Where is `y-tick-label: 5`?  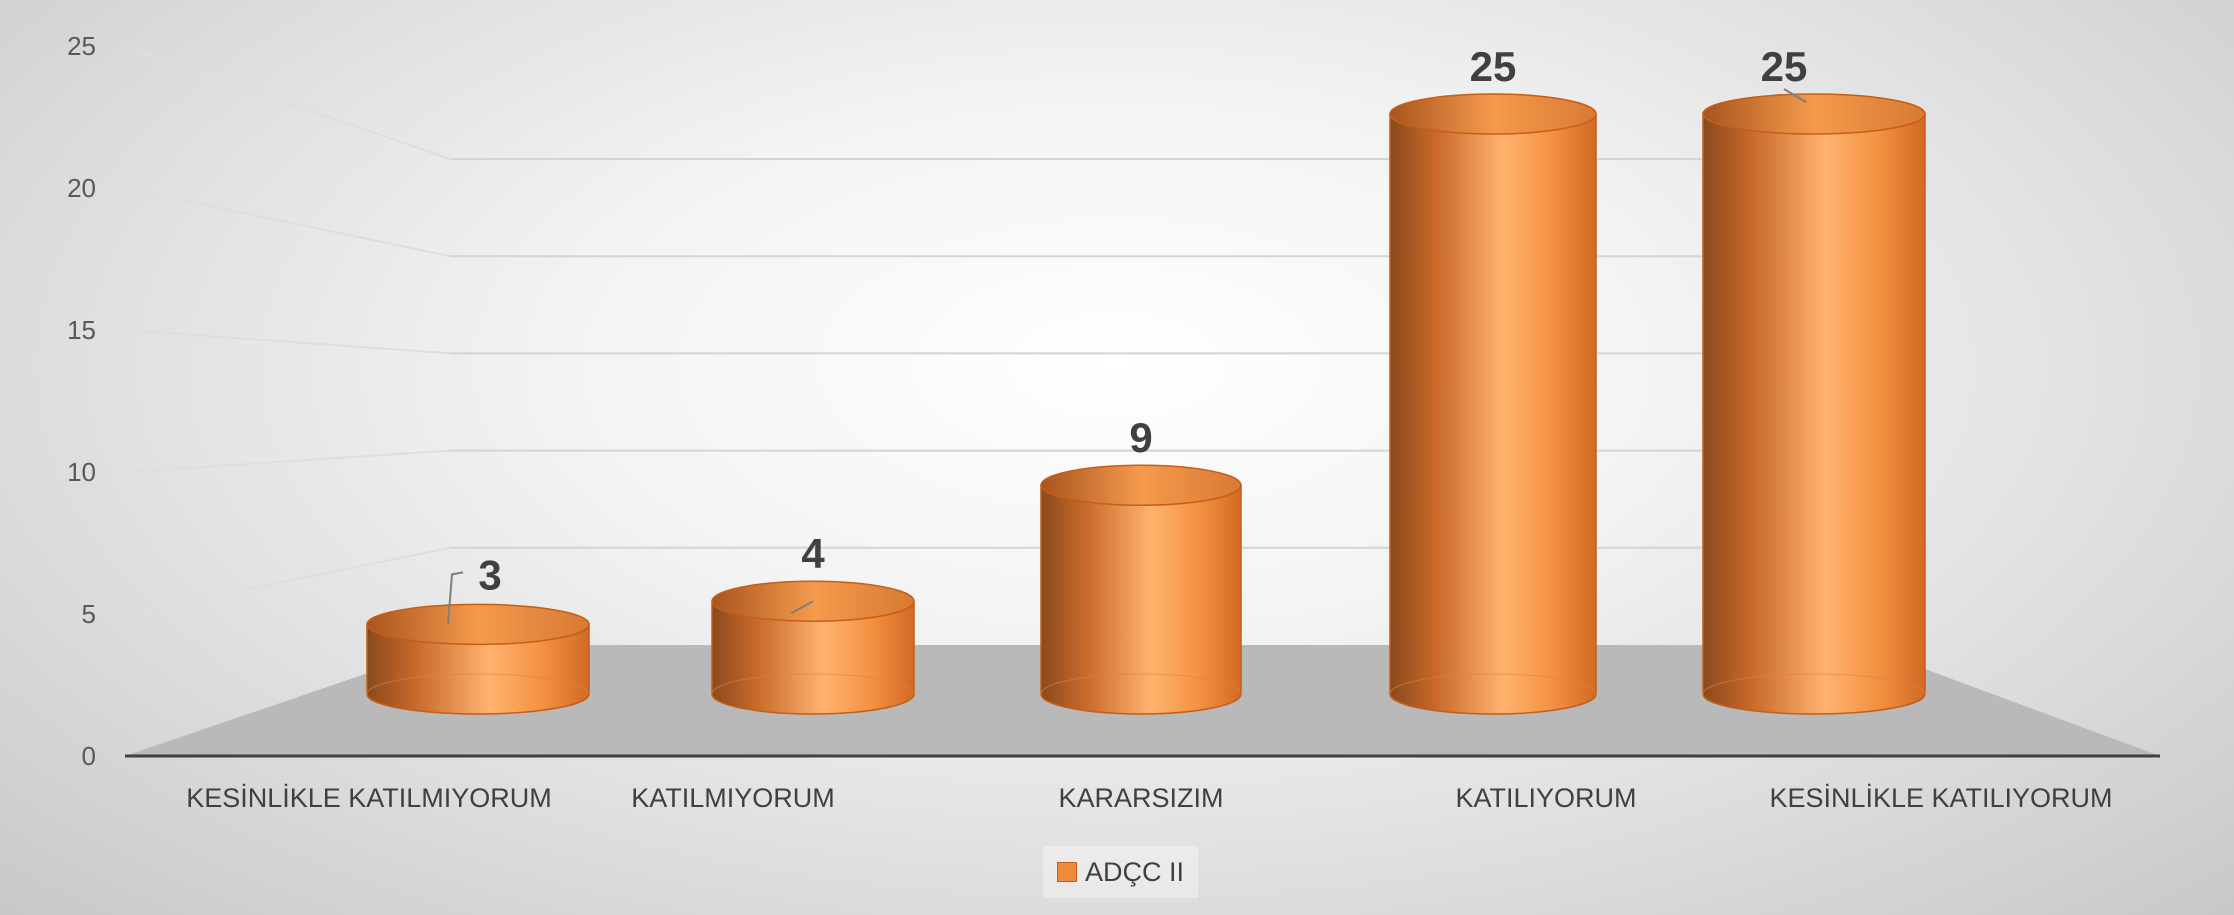 y-tick-label: 5 is located at coordinates (89, 614).